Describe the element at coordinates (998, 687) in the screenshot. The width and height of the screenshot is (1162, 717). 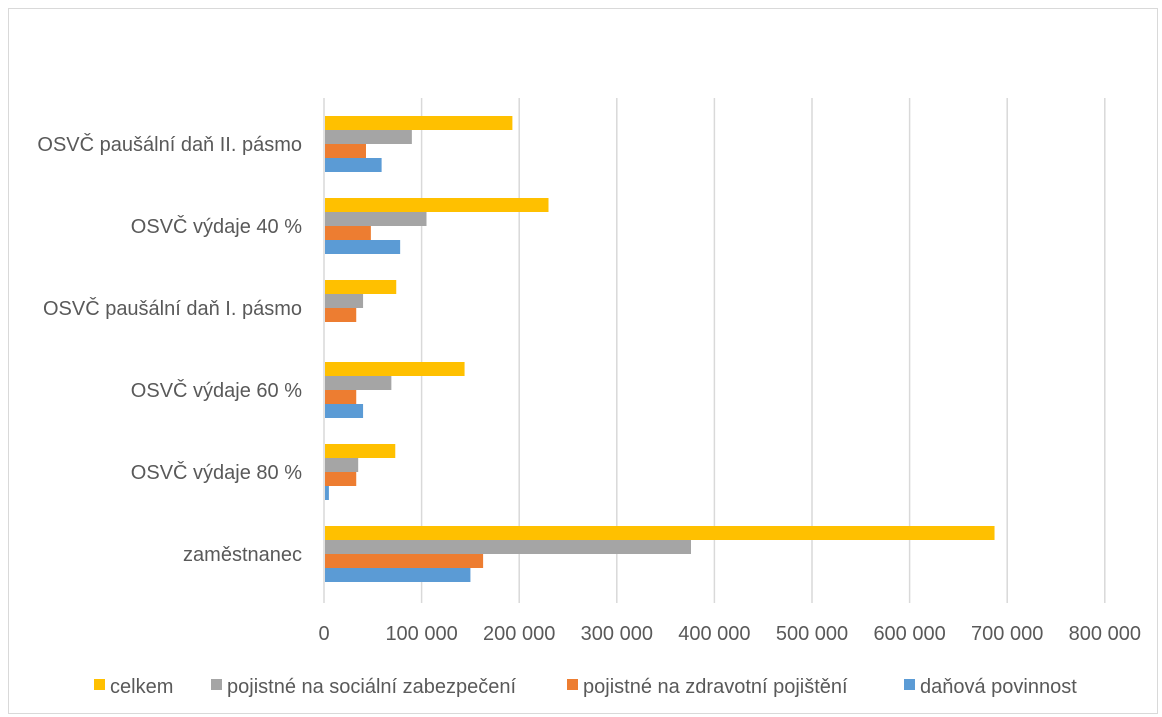
I see `legend-label: daňová povinnost` at that location.